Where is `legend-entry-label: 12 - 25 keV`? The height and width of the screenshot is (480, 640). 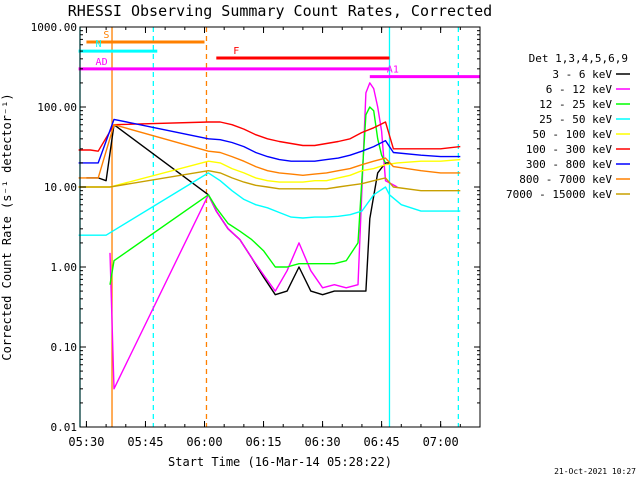
legend-entry-label: 12 - 25 keV is located at coordinates (575, 104).